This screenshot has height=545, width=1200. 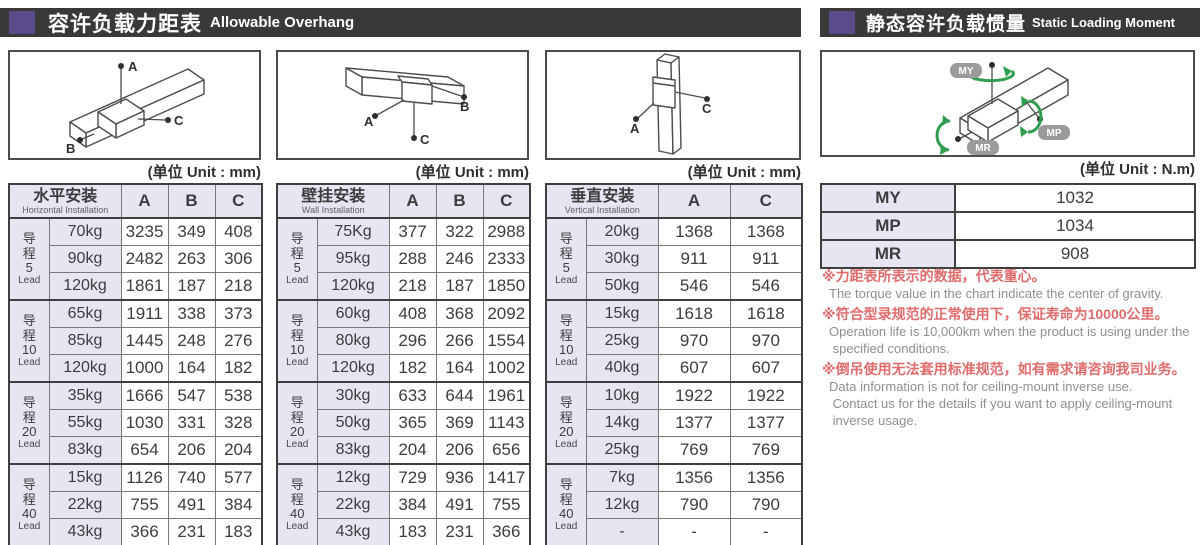 I want to click on lead-value: 20, so click(x=297, y=431).